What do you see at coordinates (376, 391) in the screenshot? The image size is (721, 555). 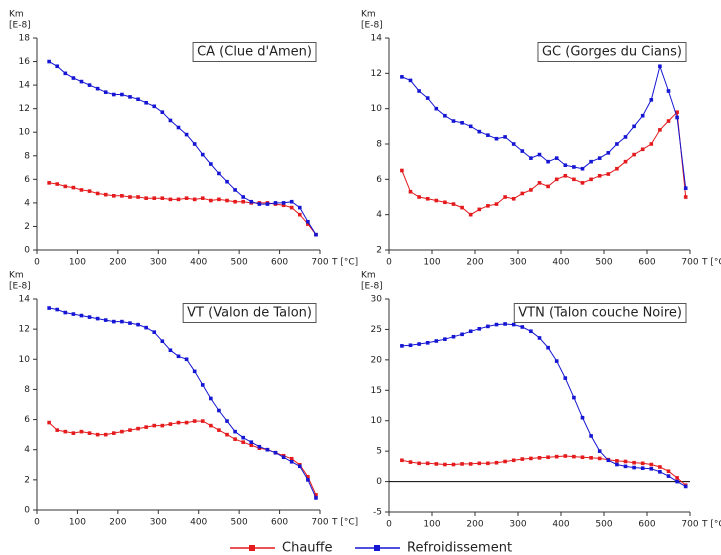 I see `y-tick-label: 15` at bounding box center [376, 391].